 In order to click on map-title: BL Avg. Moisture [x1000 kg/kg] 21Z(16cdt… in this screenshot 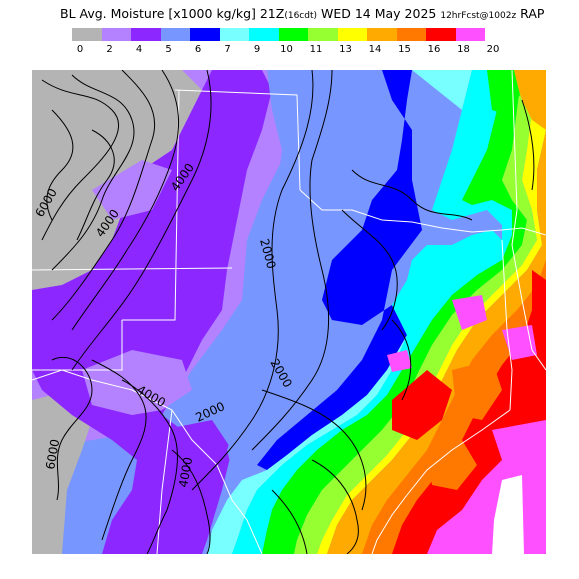, I will do `click(302, 13)`.